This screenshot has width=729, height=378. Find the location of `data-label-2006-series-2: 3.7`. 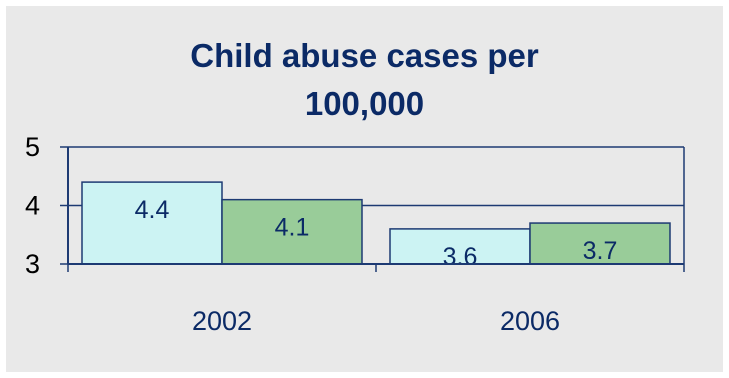

data-label-2006-series-2: 3.7 is located at coordinates (600, 251).